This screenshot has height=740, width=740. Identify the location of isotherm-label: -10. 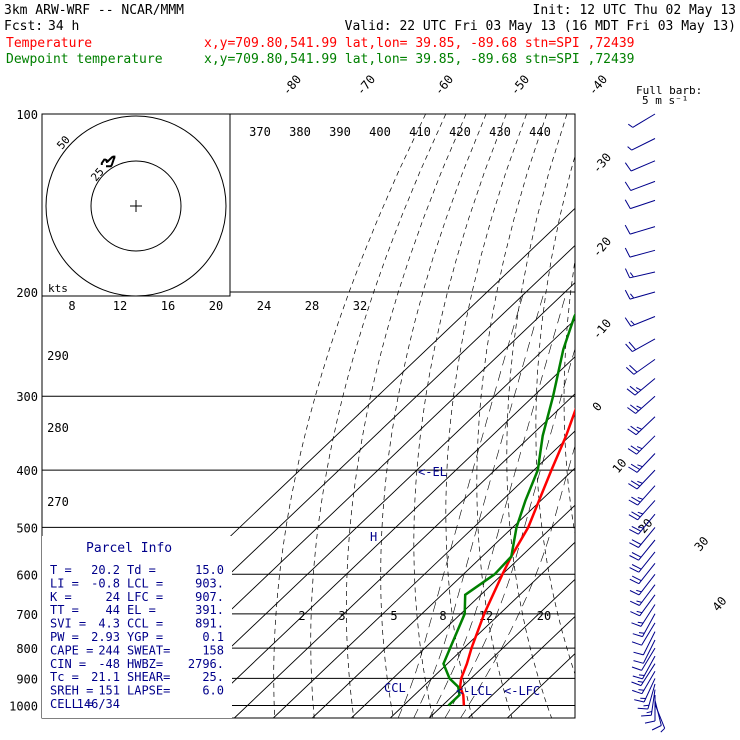
(602, 329).